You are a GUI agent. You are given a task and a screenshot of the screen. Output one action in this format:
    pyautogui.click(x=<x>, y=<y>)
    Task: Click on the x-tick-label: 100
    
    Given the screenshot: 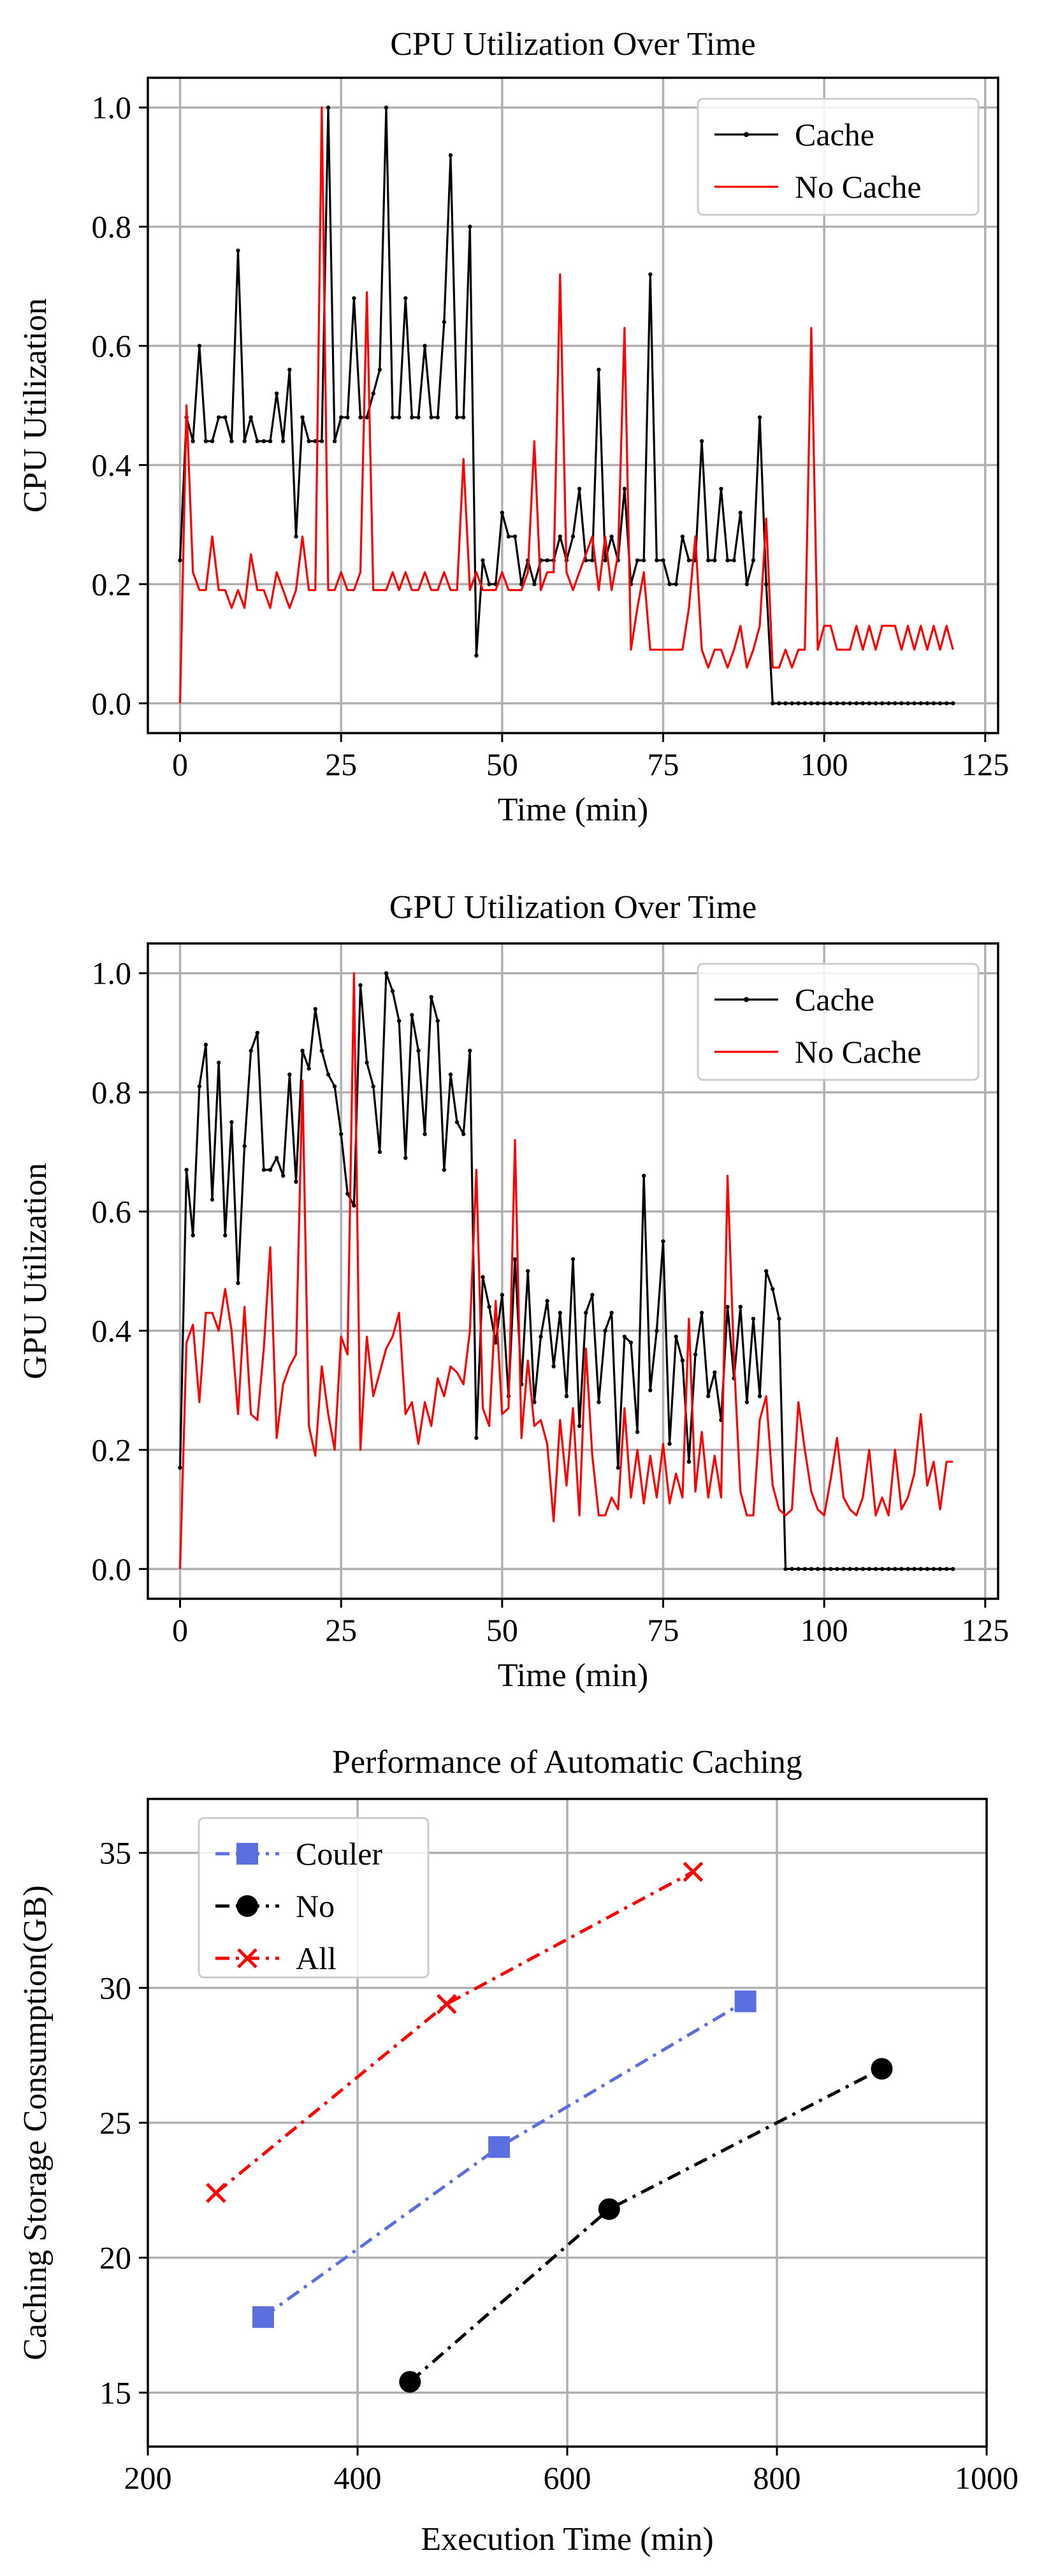 What is the action you would take?
    pyautogui.click(x=825, y=1630)
    